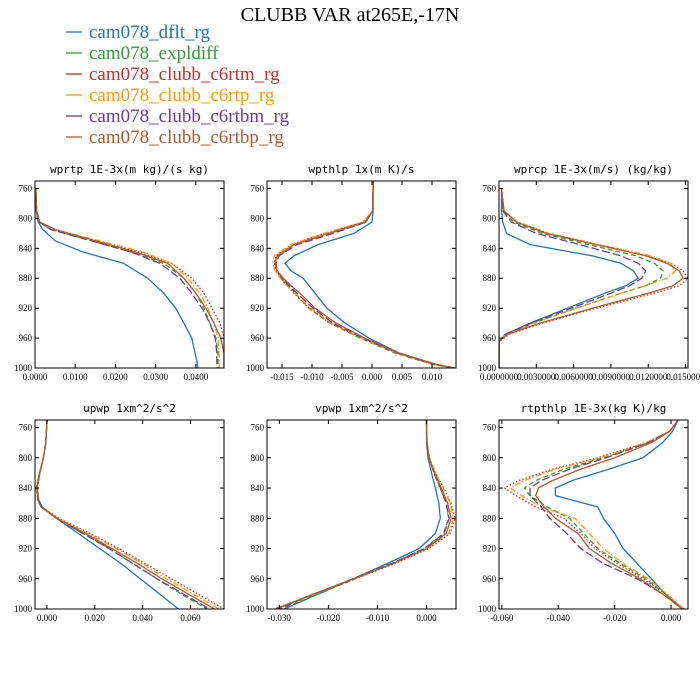 The image size is (700, 700). Describe the element at coordinates (129, 408) in the screenshot. I see `panel-title: upwp 1xm^2/s^2` at that location.